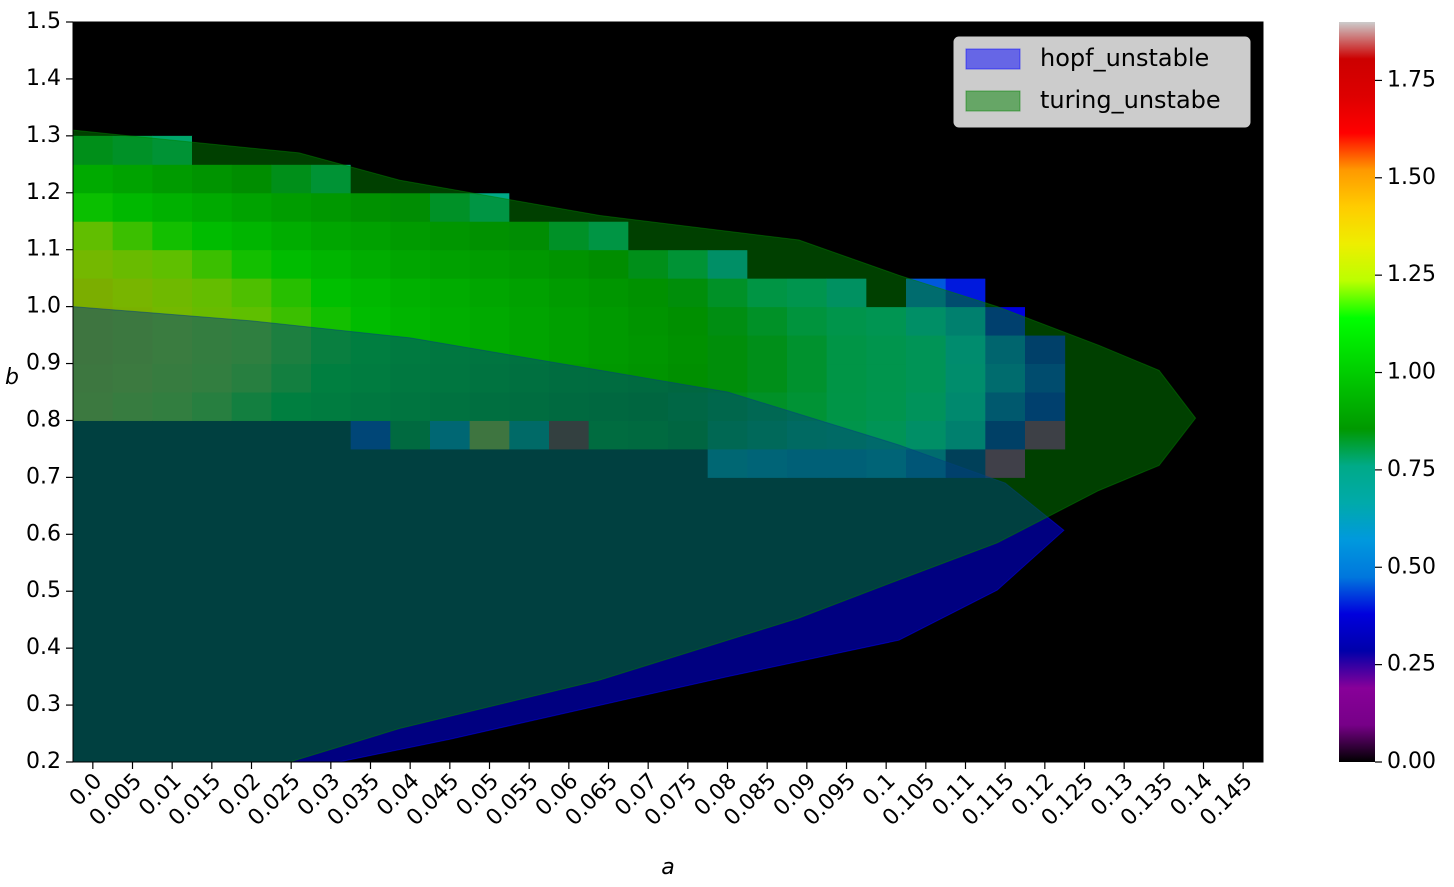  What do you see at coordinates (43, 590) in the screenshot?
I see `y-tick-label: 0.5` at bounding box center [43, 590].